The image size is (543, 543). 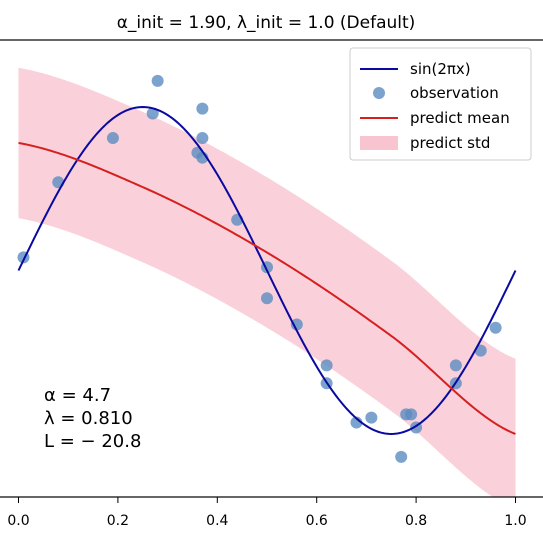 I want to click on annotation-likelihood: L = − 20.8, so click(x=92, y=441).